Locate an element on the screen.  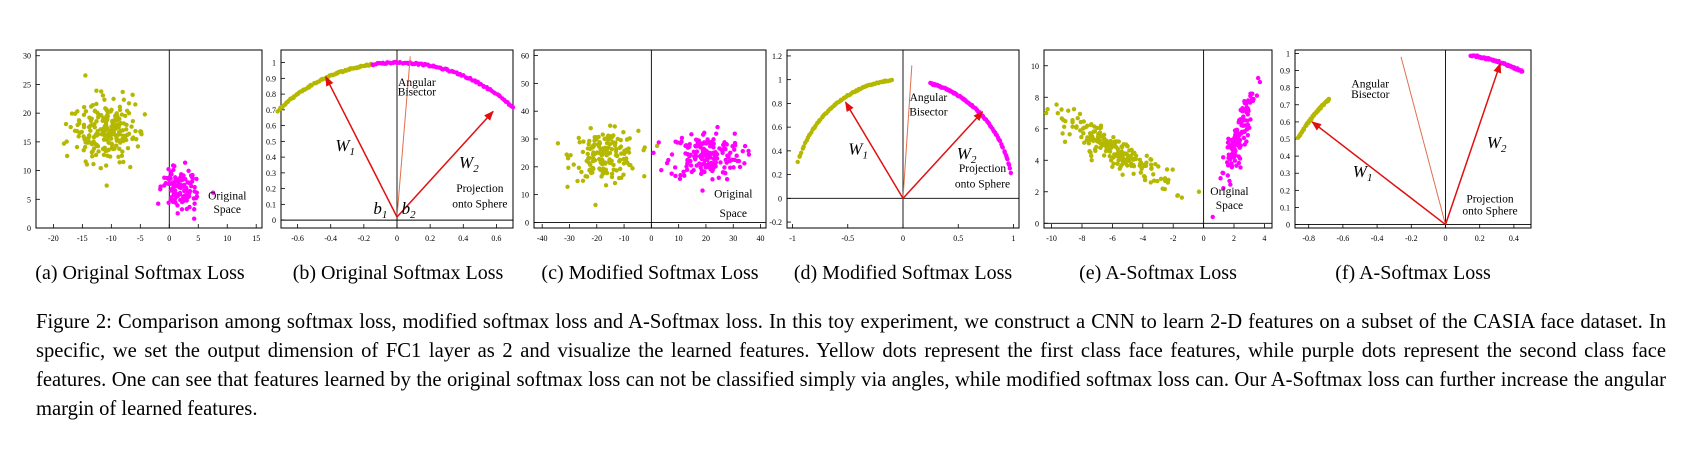
annotation-text: Original is located at coordinates (1229, 192).